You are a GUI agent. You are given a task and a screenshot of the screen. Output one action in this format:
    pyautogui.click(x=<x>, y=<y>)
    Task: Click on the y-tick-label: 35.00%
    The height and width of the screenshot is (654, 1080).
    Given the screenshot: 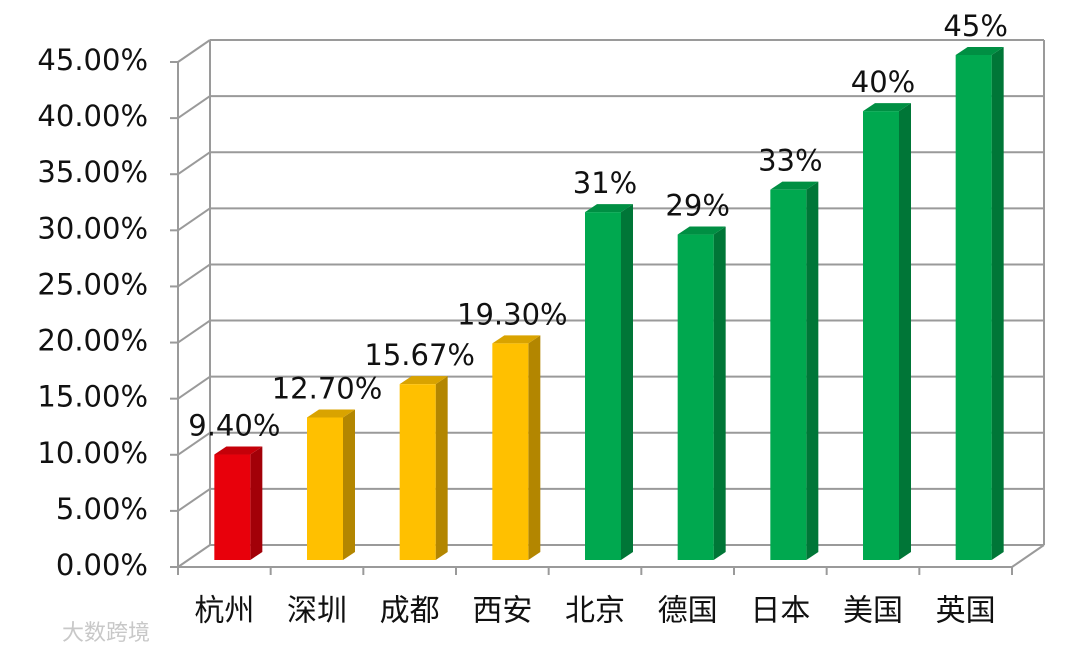 What is the action you would take?
    pyautogui.click(x=92, y=172)
    